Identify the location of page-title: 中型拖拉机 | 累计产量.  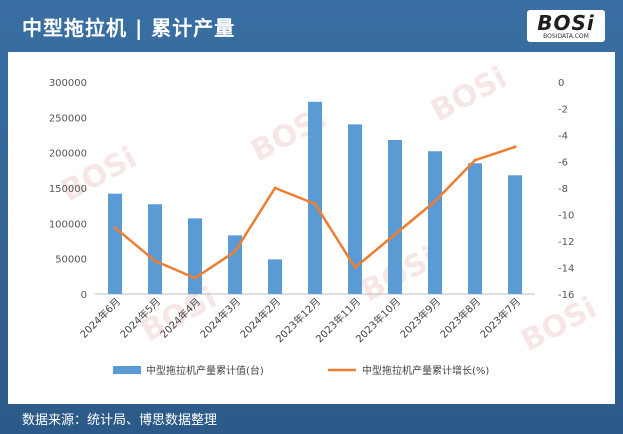
(129, 28).